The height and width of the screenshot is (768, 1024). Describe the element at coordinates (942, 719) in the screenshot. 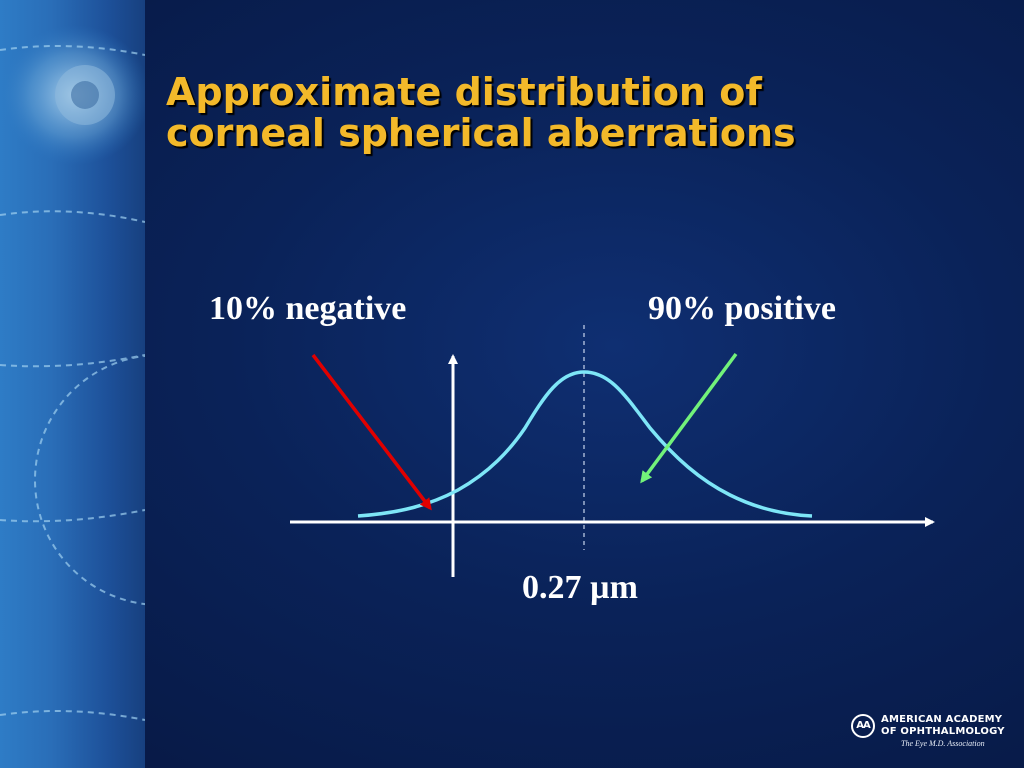

I see `logo-line-1: AMERICAN ACADEMY` at that location.